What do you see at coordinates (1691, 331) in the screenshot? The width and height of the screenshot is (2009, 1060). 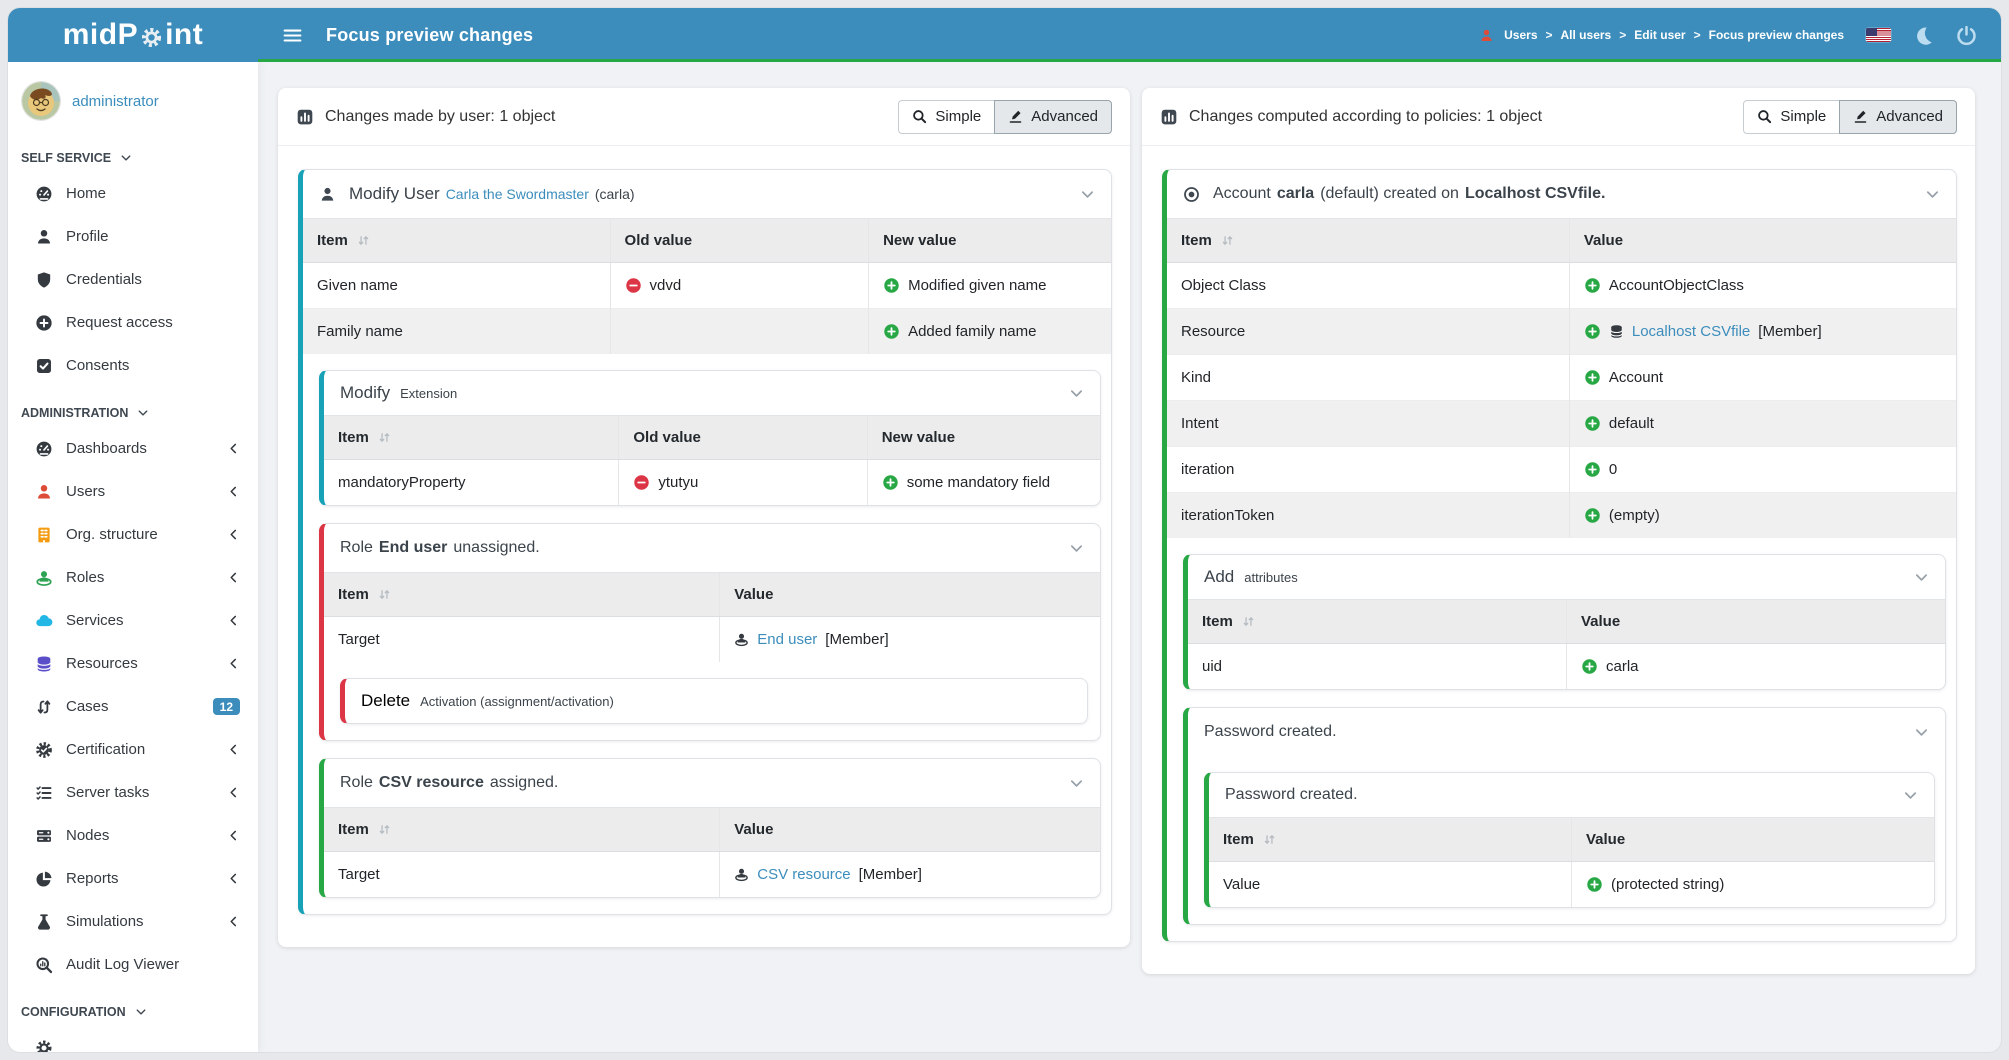 I see `localhost-csvfile-link: Localhost CSVfile` at bounding box center [1691, 331].